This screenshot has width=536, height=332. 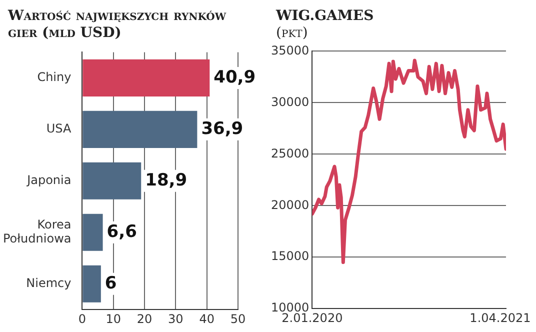 I want to click on x-tick-label: 20, so click(x=144, y=319).